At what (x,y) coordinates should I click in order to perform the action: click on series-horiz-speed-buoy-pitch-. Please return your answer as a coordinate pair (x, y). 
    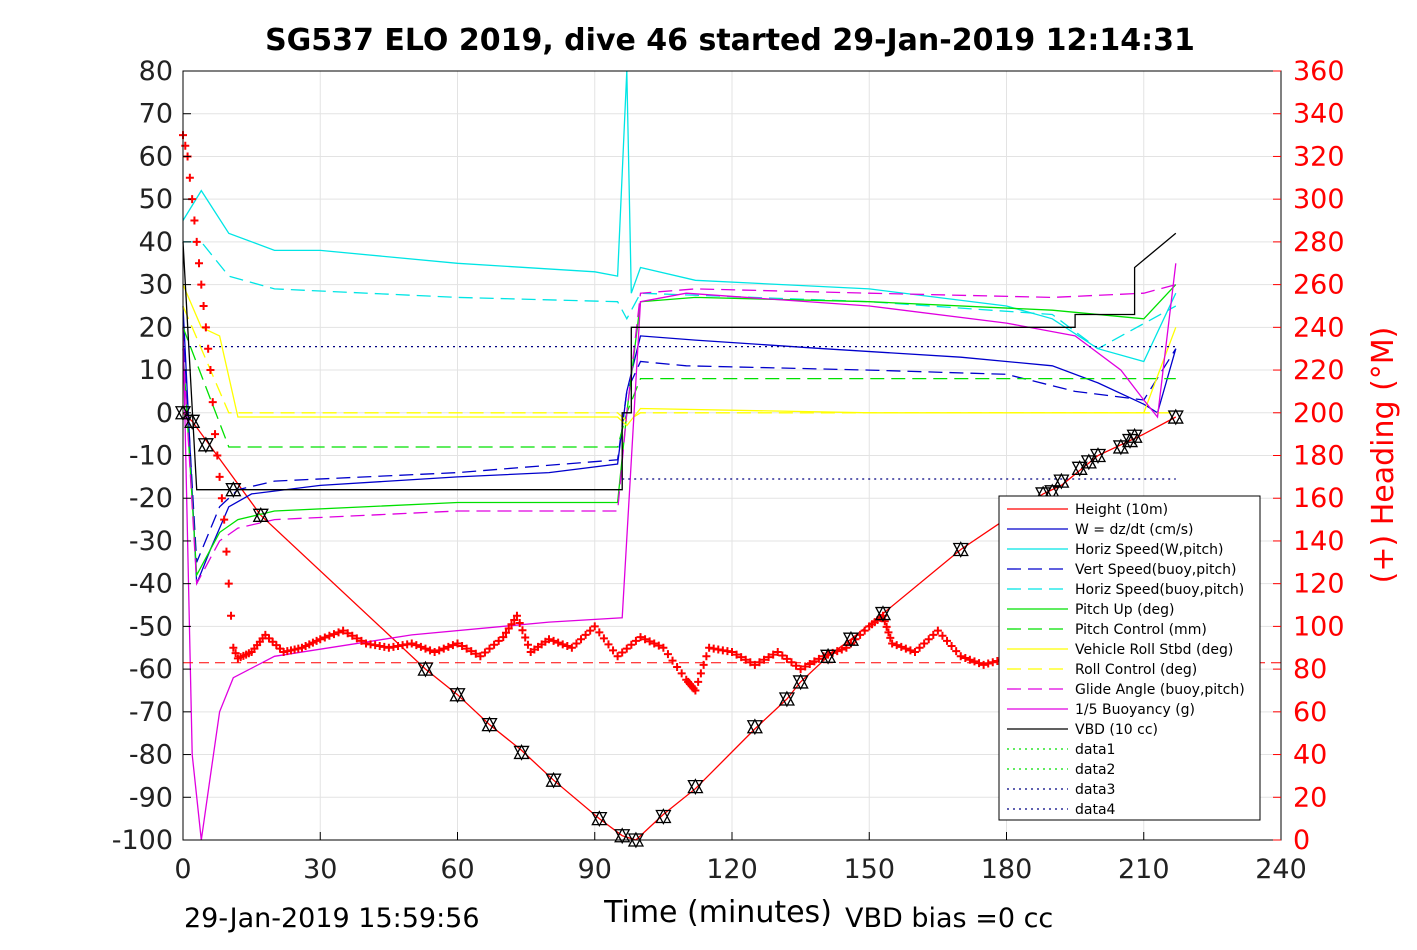
    Looking at the image, I should click on (680, 295).